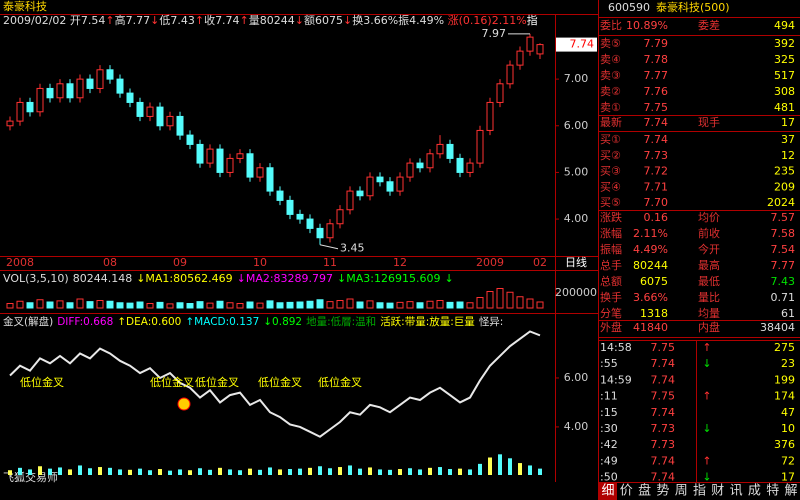  I want to click on quote-value: 0.71, so click(783, 297).